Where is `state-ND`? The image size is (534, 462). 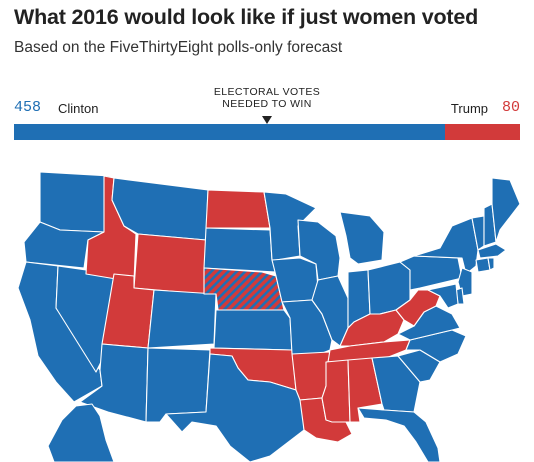
state-ND is located at coordinates (238, 209).